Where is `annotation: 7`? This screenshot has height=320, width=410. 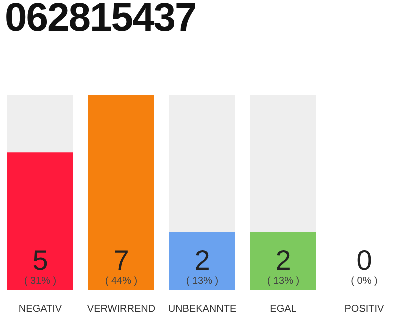
annotation: 7 is located at coordinates (122, 260).